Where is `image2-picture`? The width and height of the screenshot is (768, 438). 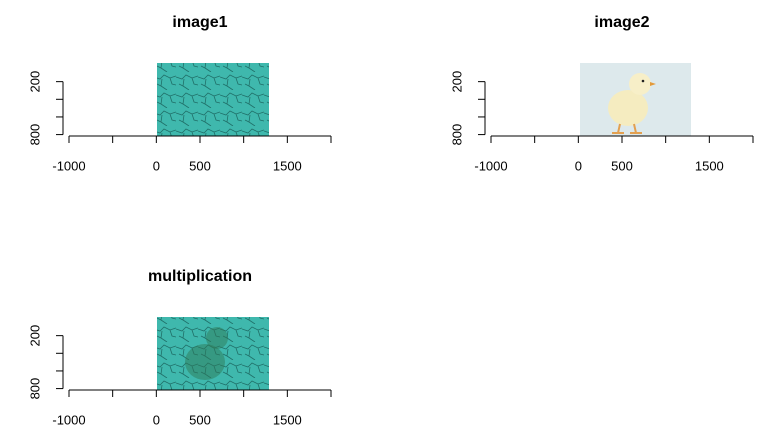 image2-picture is located at coordinates (635, 99).